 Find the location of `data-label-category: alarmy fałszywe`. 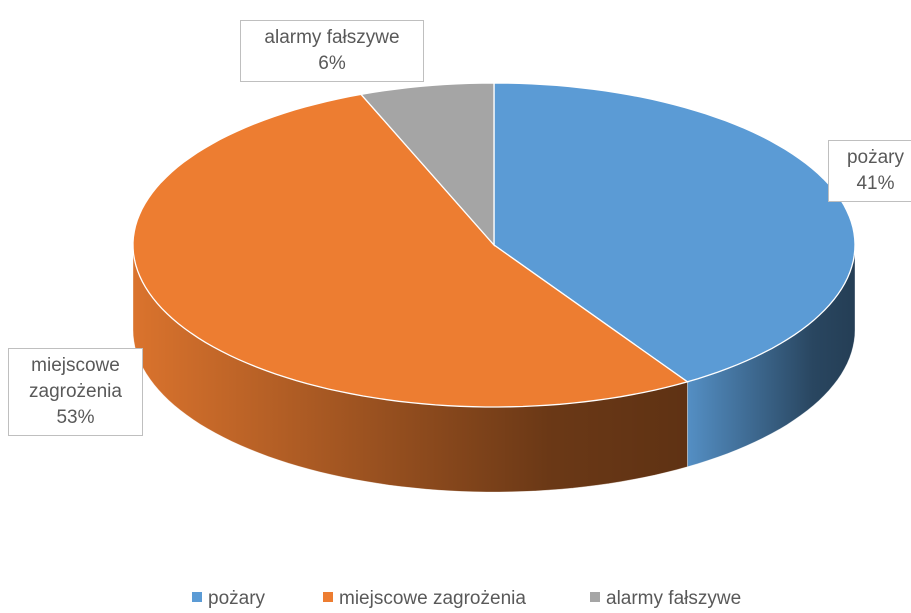

data-label-category: alarmy fałszywe is located at coordinates (332, 37).